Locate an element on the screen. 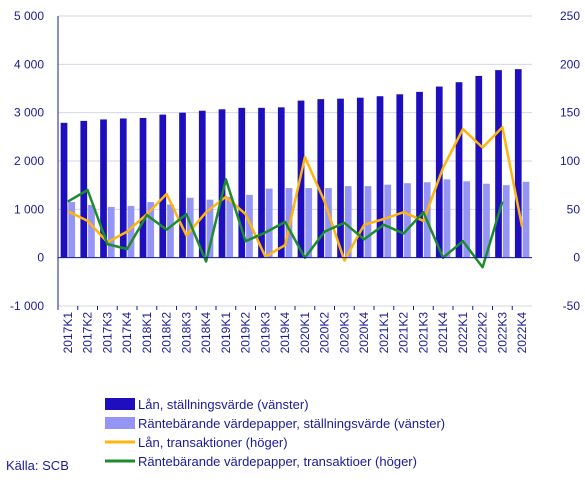 This screenshot has height=480, width=585. y-right-tick-label: 250 is located at coordinates (570, 16).